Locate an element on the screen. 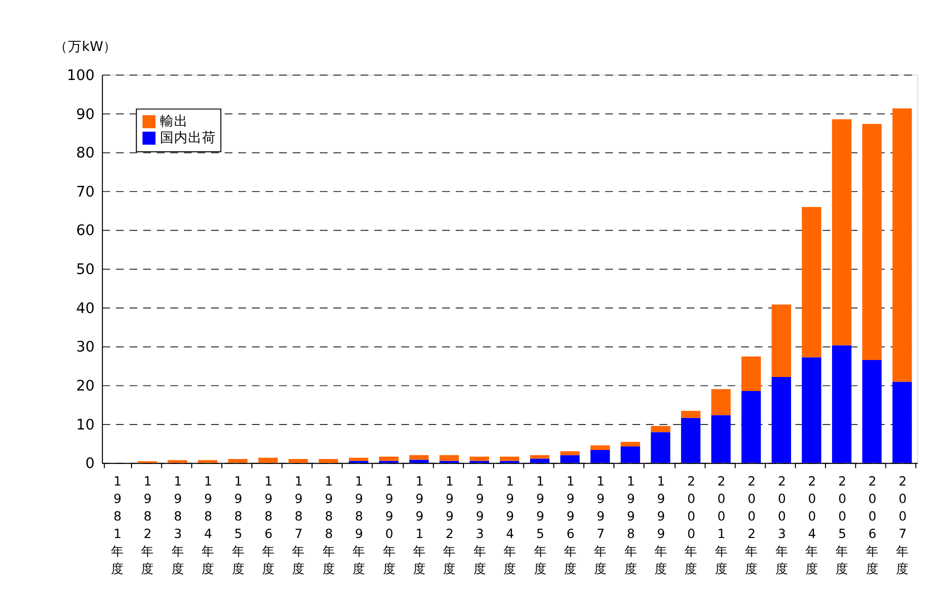 This screenshot has width=925, height=611. x-tick-label: 1999年度 is located at coordinates (661, 525).